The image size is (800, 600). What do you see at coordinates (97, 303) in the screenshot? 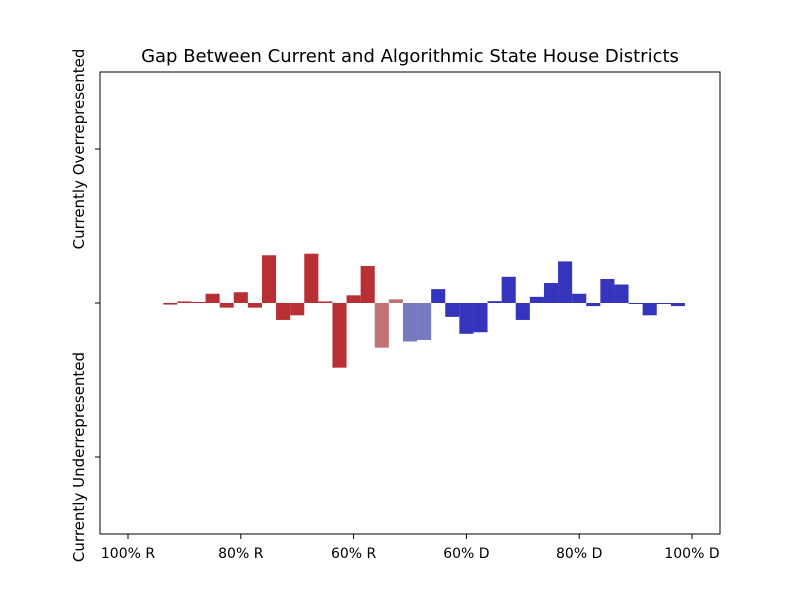
I see `y-ticks` at bounding box center [97, 303].